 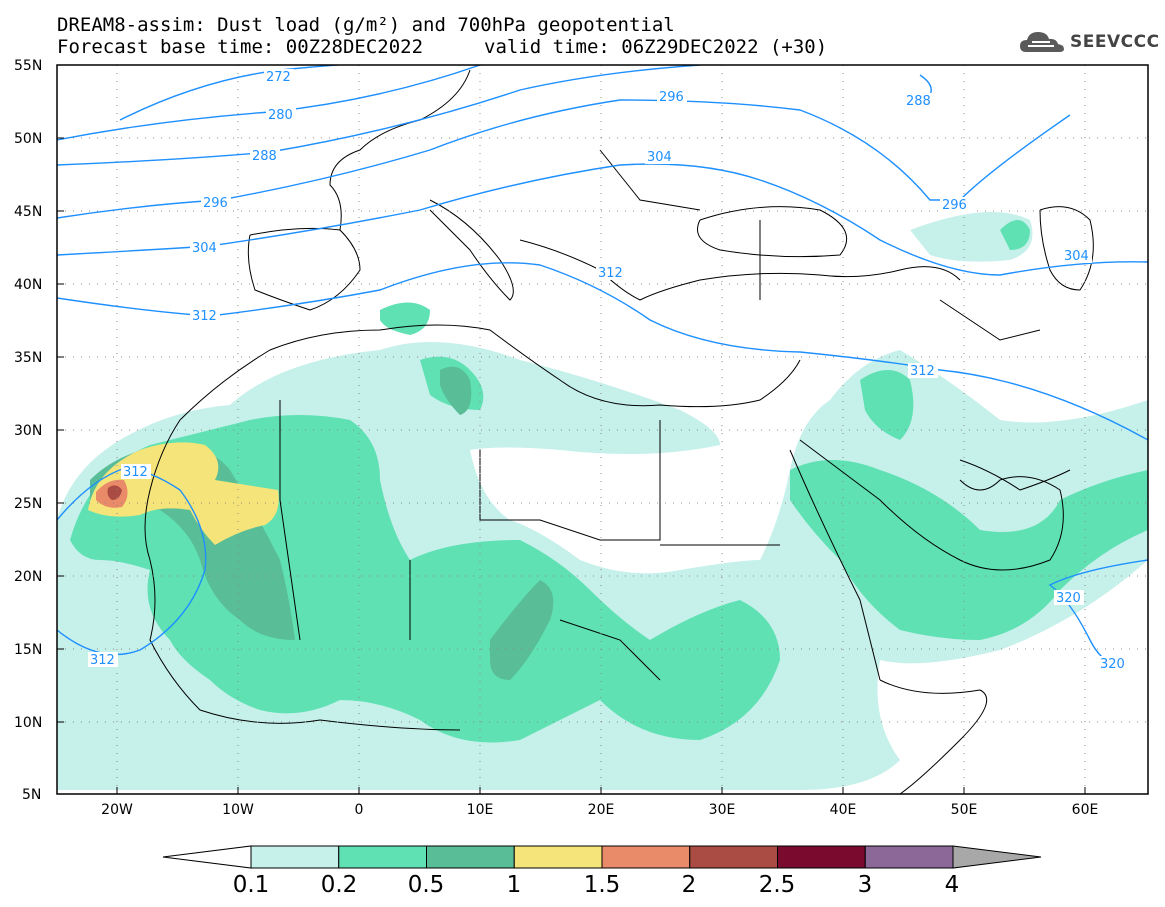 I want to click on lat-label: 35N, so click(x=28, y=358).